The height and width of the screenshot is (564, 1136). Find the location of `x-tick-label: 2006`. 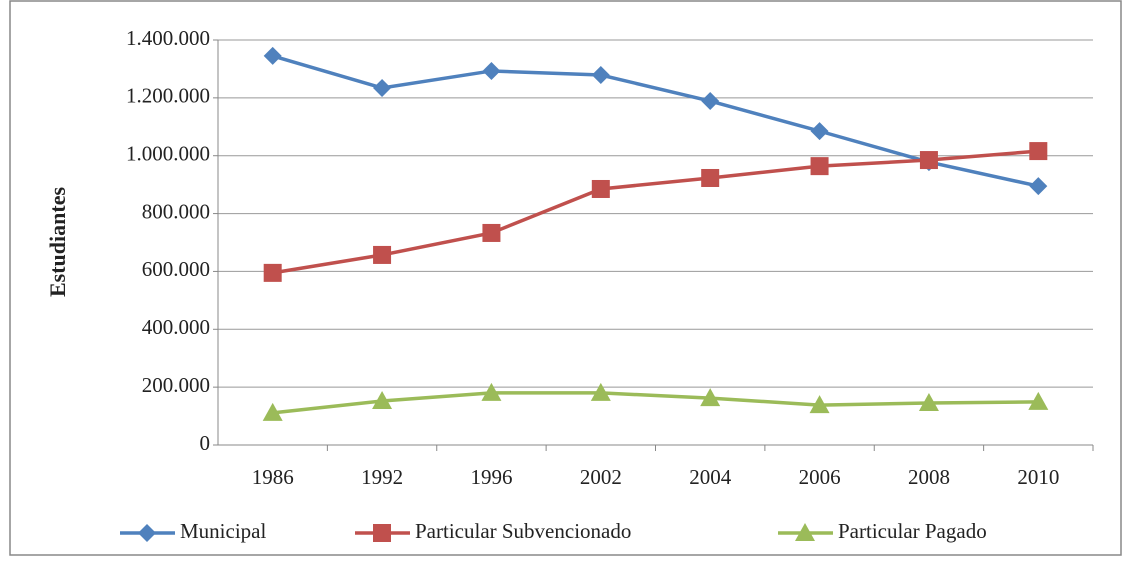

x-tick-label: 2006 is located at coordinates (820, 477).